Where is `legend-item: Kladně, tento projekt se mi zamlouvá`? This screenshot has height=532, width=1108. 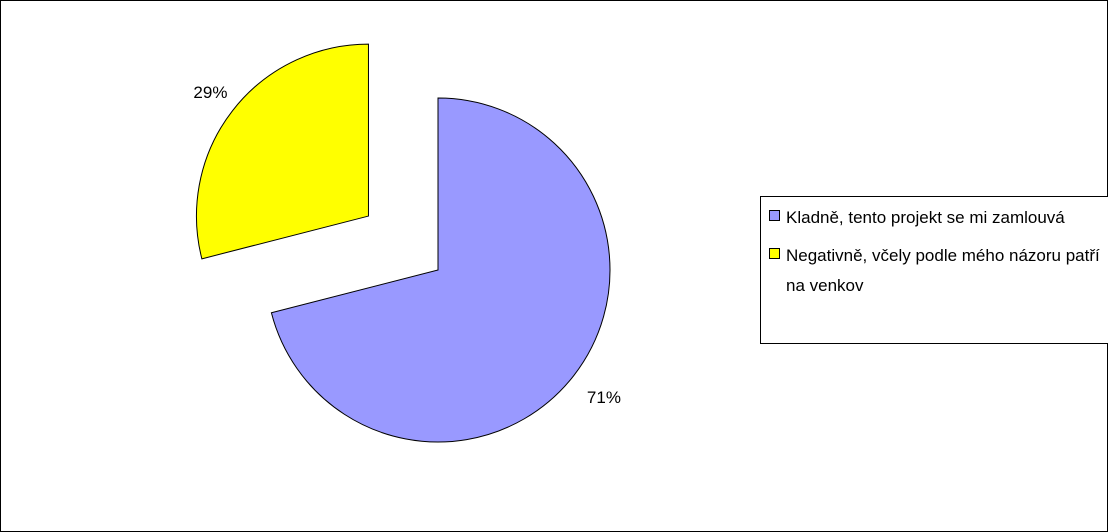
legend-item: Kladně, tento projekt se mi zamlouvá is located at coordinates (938, 218).